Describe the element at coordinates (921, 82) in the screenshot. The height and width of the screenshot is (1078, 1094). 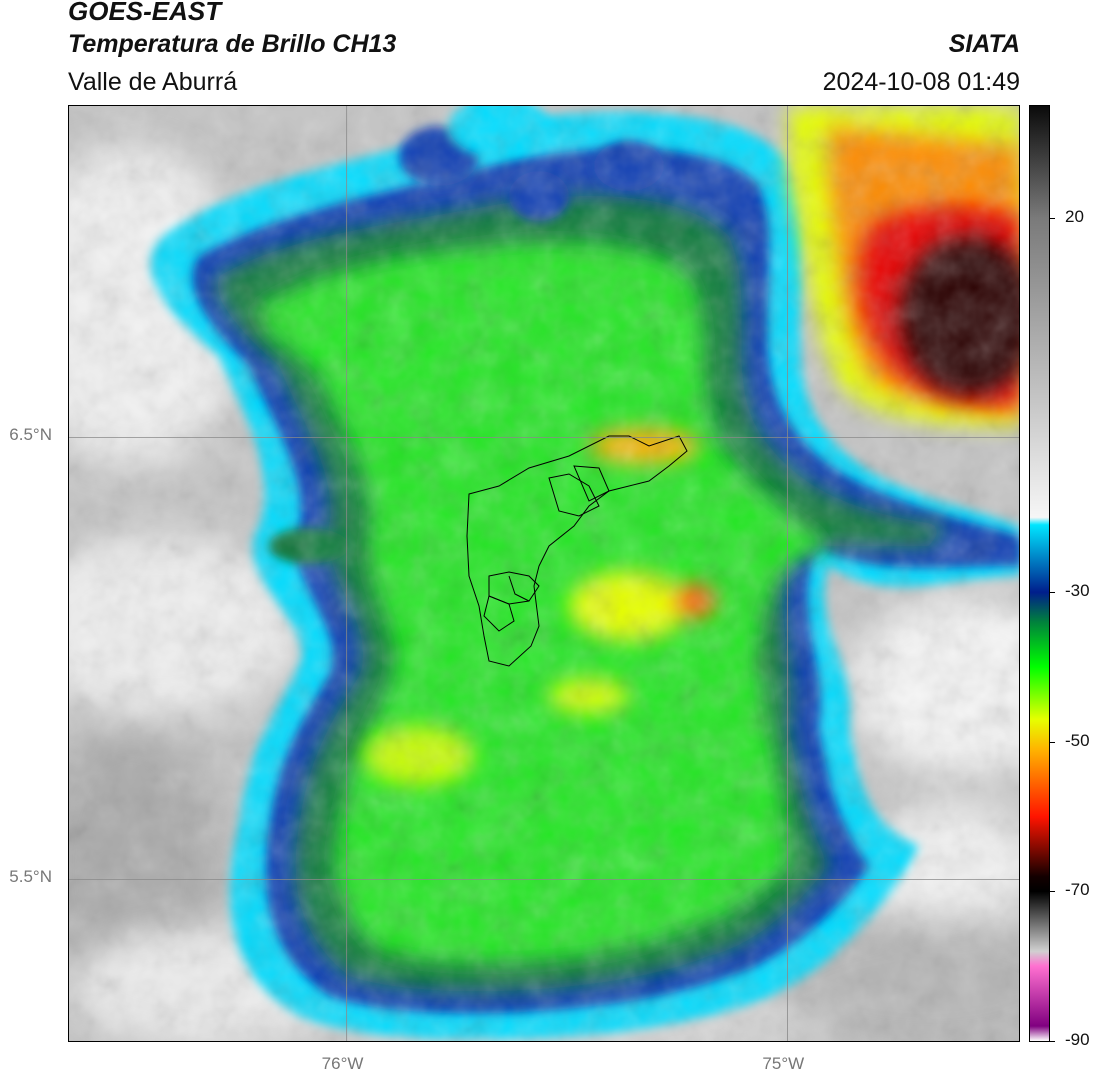
I see `timestamp-label: 2024-10-08 01:49` at that location.